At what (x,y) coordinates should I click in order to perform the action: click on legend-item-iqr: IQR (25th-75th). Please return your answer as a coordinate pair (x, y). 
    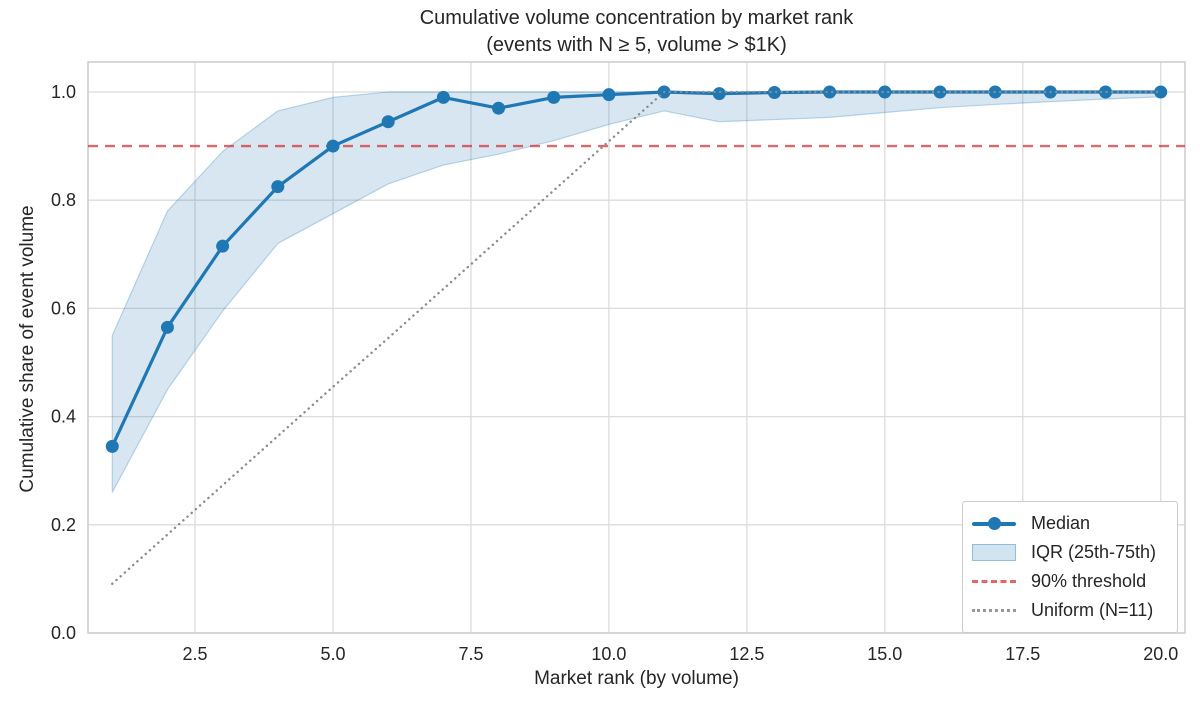
    Looking at the image, I should click on (1074, 552).